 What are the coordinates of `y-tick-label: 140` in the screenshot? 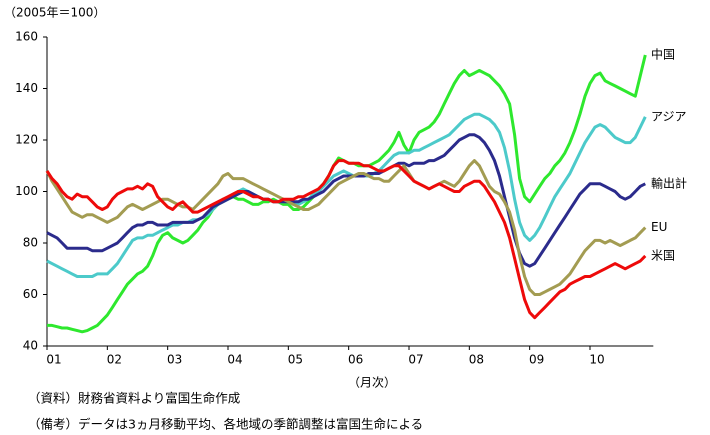 It's located at (26, 88).